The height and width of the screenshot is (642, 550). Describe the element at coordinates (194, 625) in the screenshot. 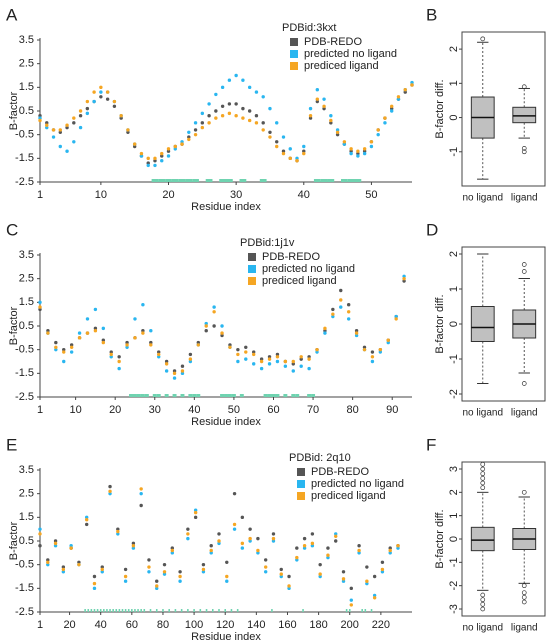

I see `x-tick-label: 100` at that location.